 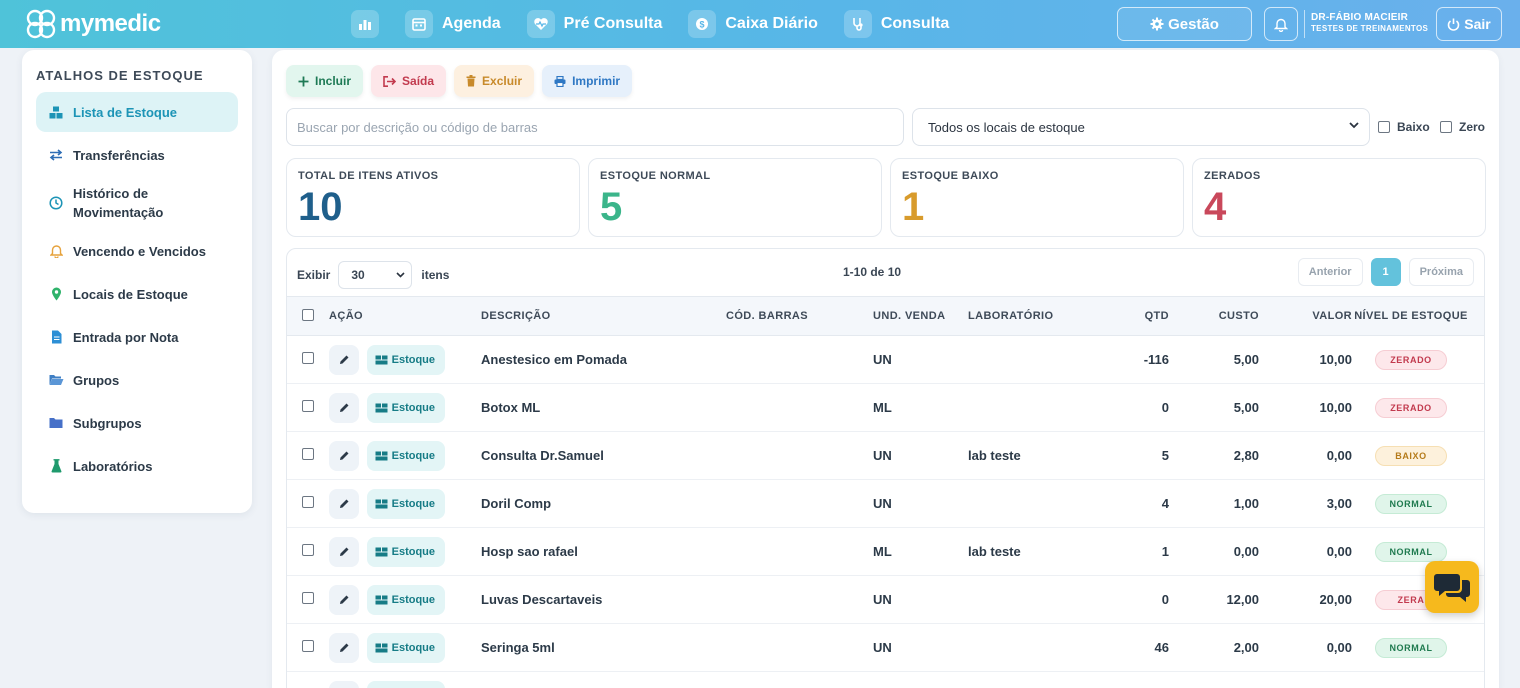 I want to click on sidebar-item-transferencias: Transferências, so click(x=137, y=155).